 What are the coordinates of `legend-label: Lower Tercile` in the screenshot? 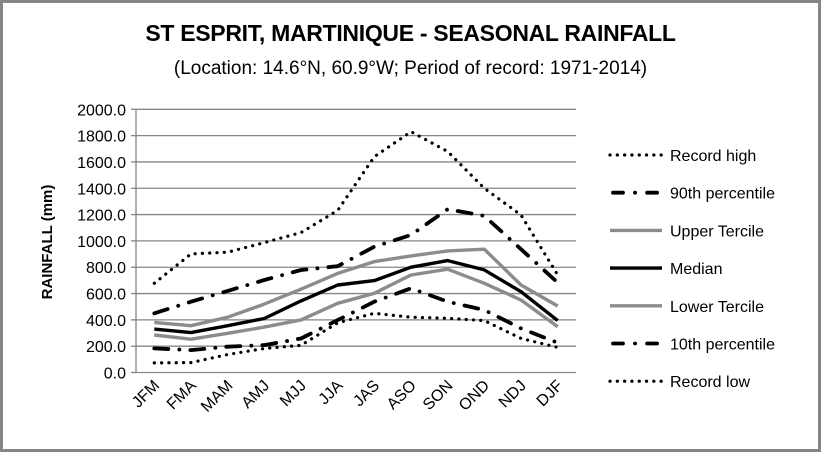 It's located at (717, 307).